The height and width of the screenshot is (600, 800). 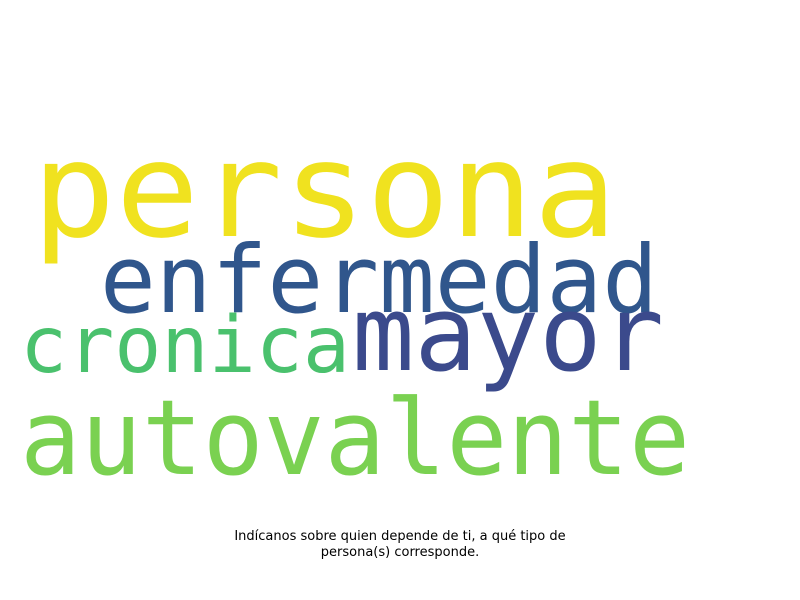 What do you see at coordinates (185, 346) in the screenshot?
I see `word-cronica: cronica` at bounding box center [185, 346].